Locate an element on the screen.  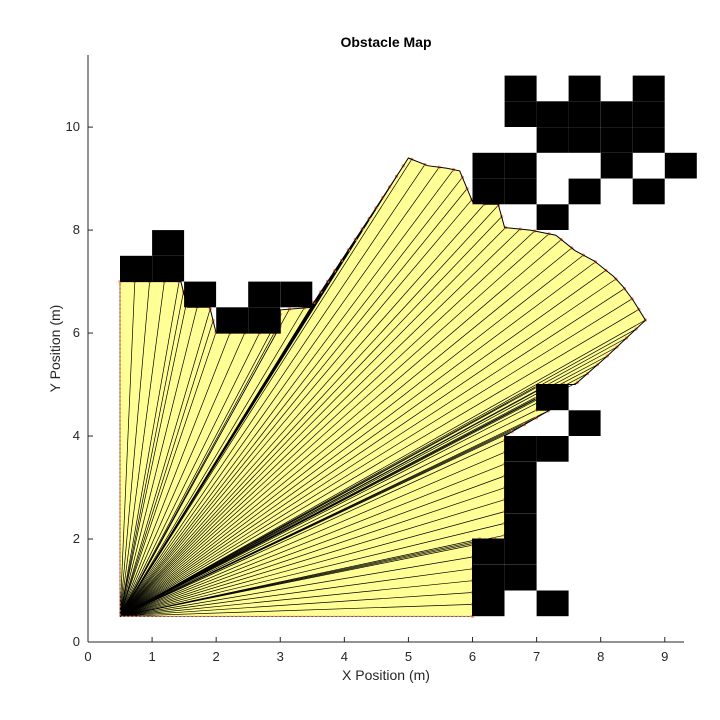
y-tick-label: 4 is located at coordinates (76, 435).